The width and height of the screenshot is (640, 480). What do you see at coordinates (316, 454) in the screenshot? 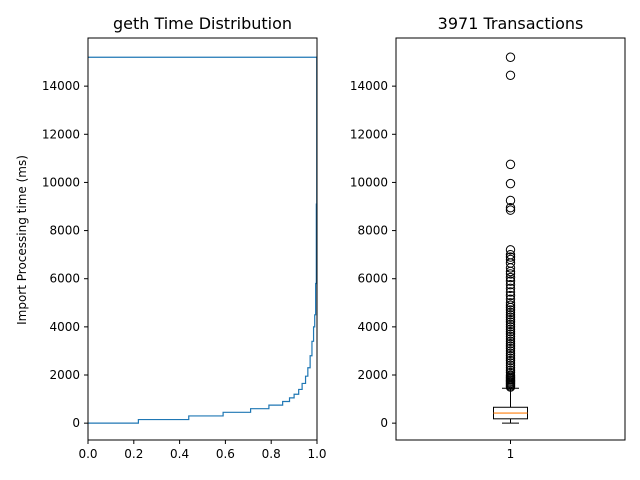
I see `cdf-x-tick-label: 1.0` at bounding box center [316, 454].